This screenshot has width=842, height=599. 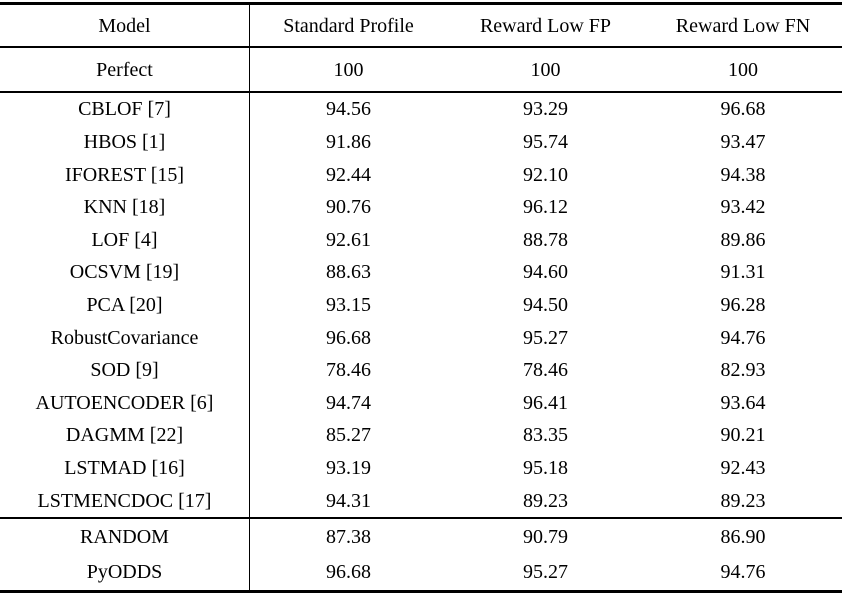 What do you see at coordinates (421, 337) in the screenshot?
I see `table-row: RobustCovariance 96.68 95.27 94.76` at bounding box center [421, 337].